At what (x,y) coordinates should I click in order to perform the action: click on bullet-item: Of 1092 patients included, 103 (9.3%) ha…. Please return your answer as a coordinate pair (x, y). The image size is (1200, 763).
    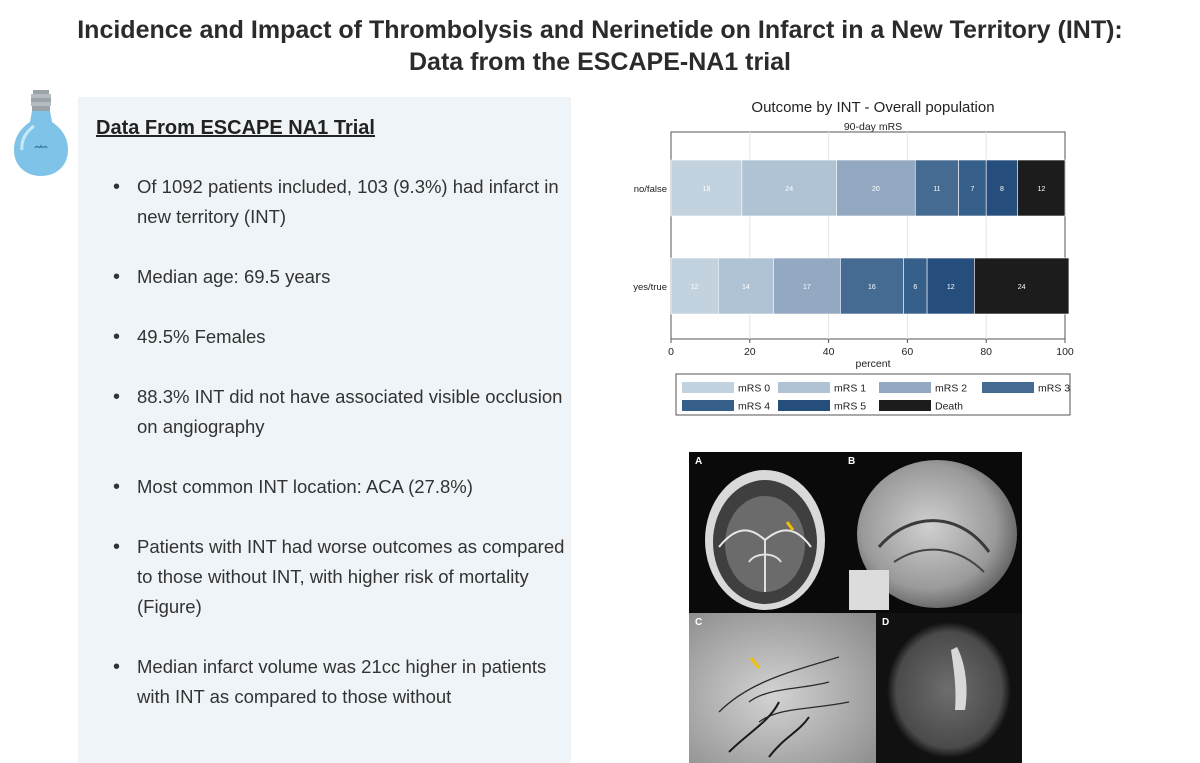
    Looking at the image, I should click on (336, 202).